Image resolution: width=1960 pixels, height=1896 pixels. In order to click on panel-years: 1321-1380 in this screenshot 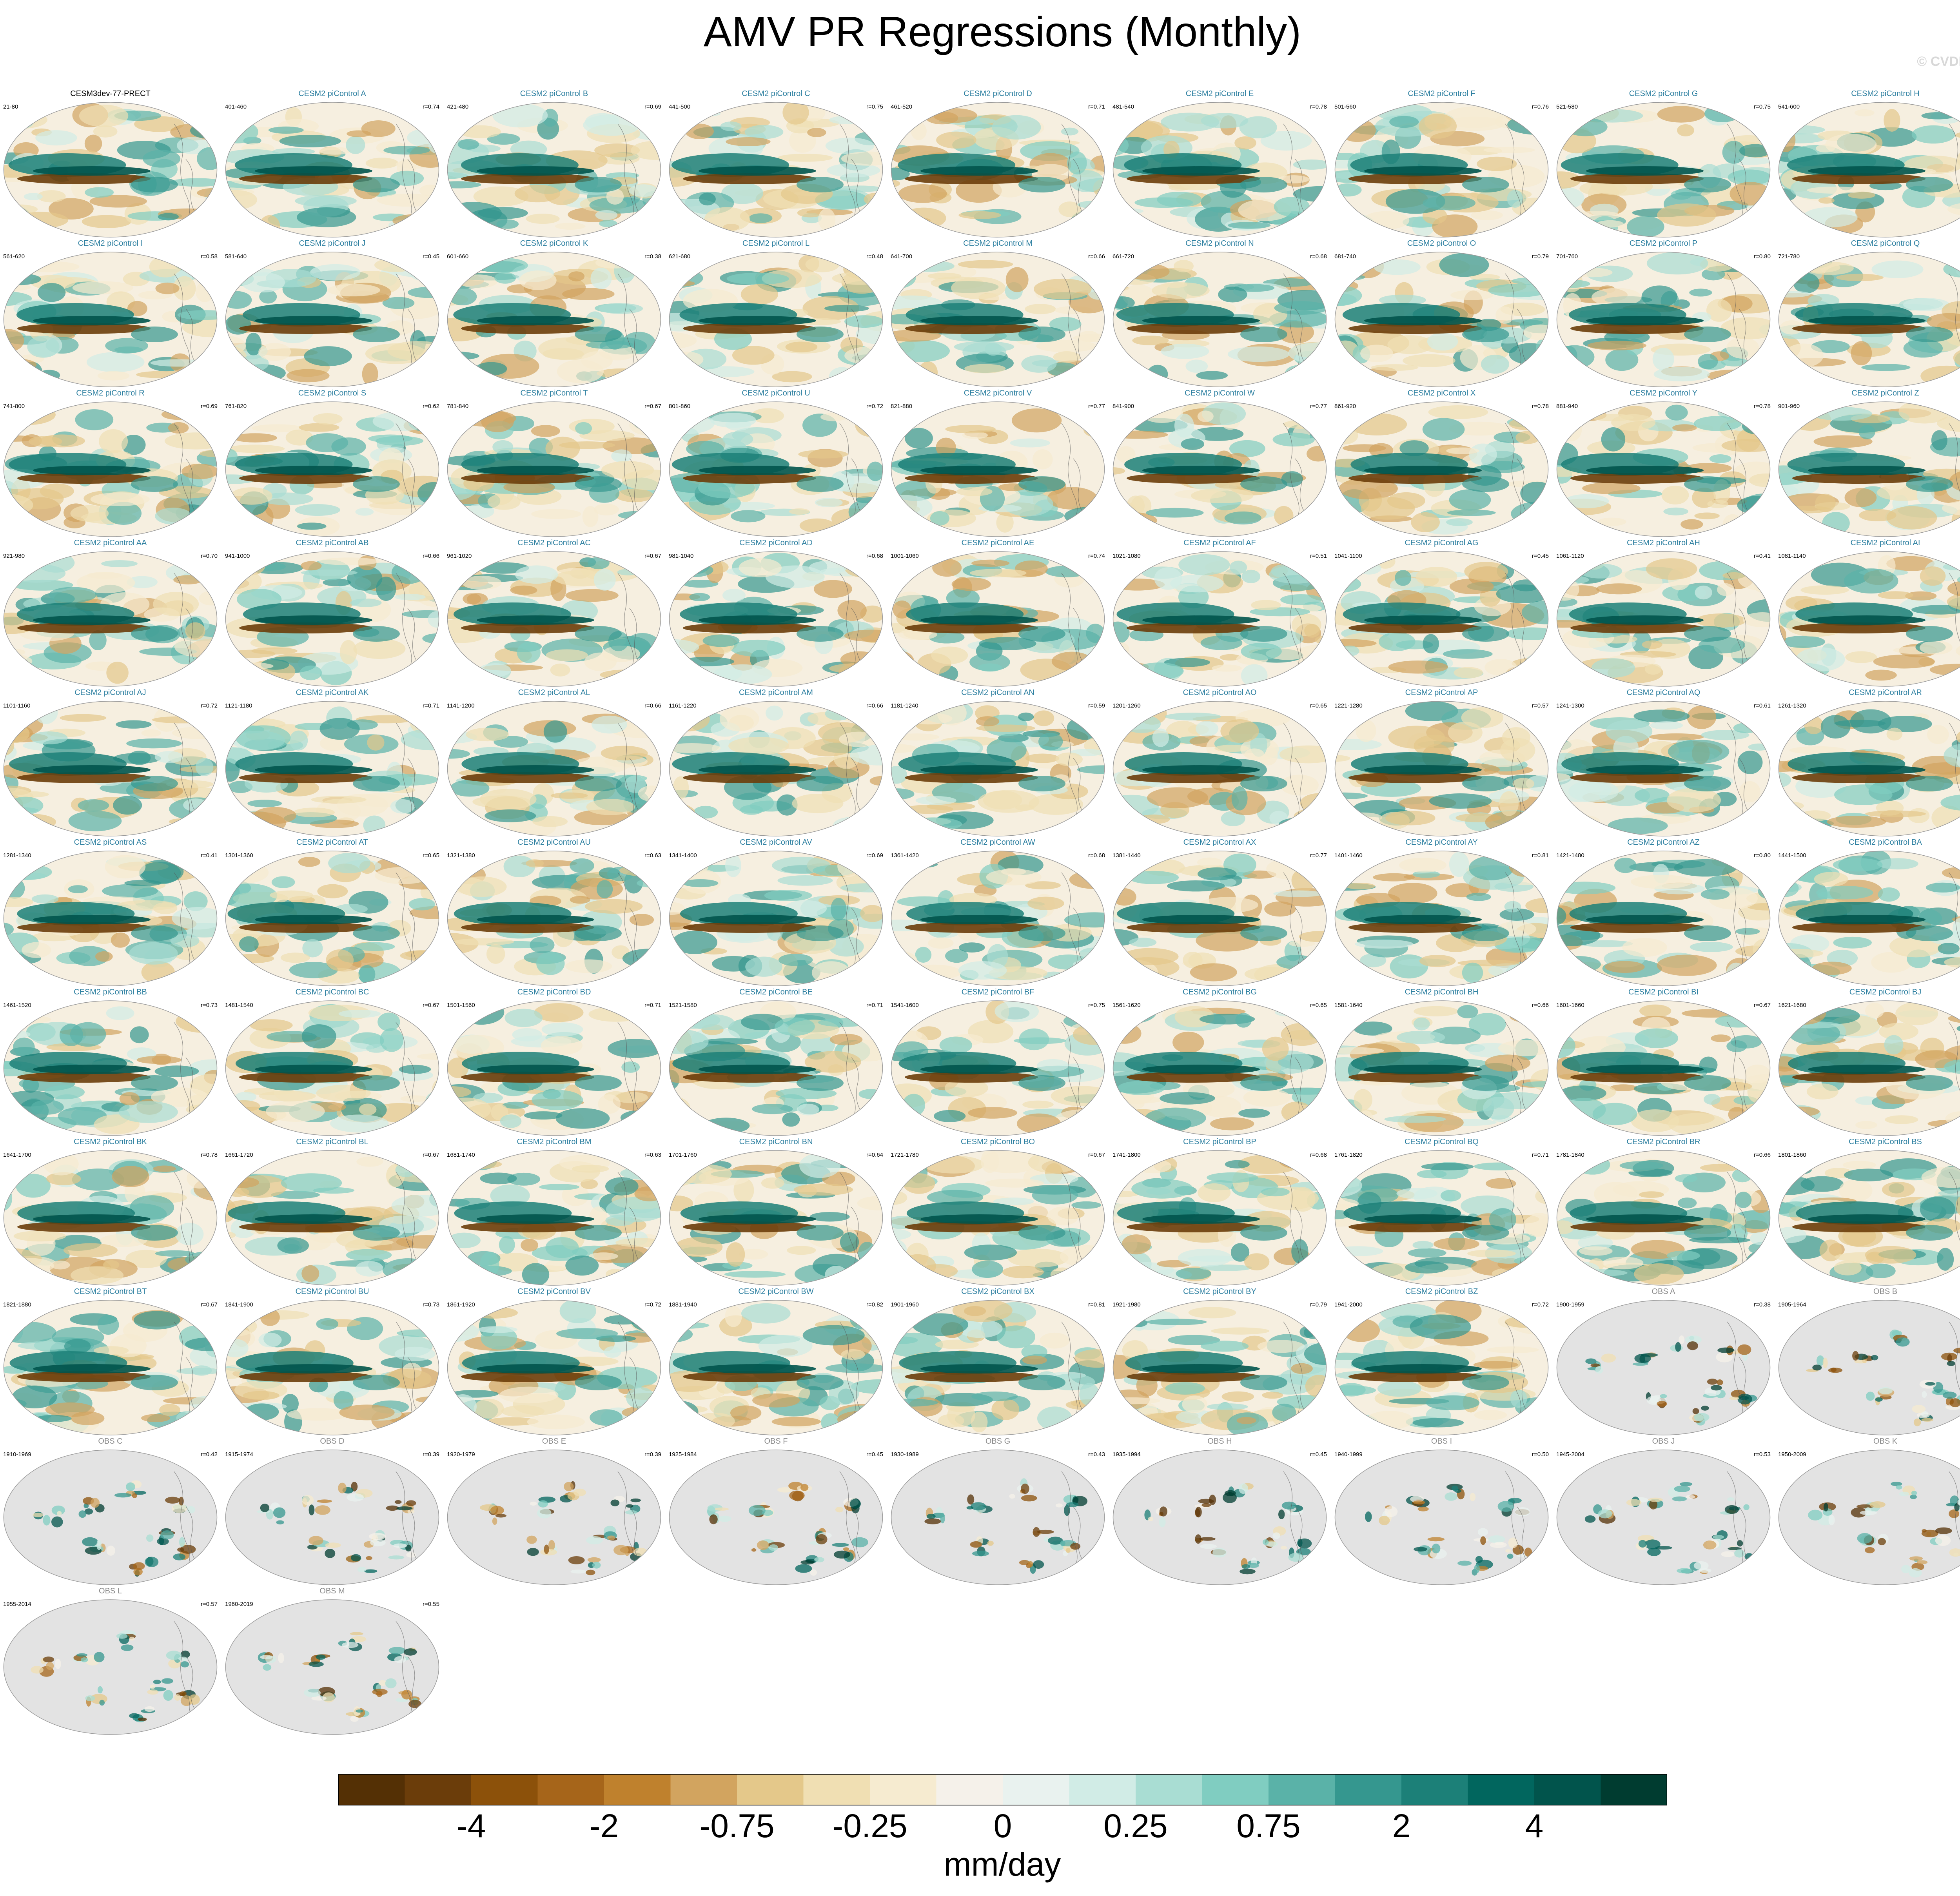, I will do `click(461, 855)`.